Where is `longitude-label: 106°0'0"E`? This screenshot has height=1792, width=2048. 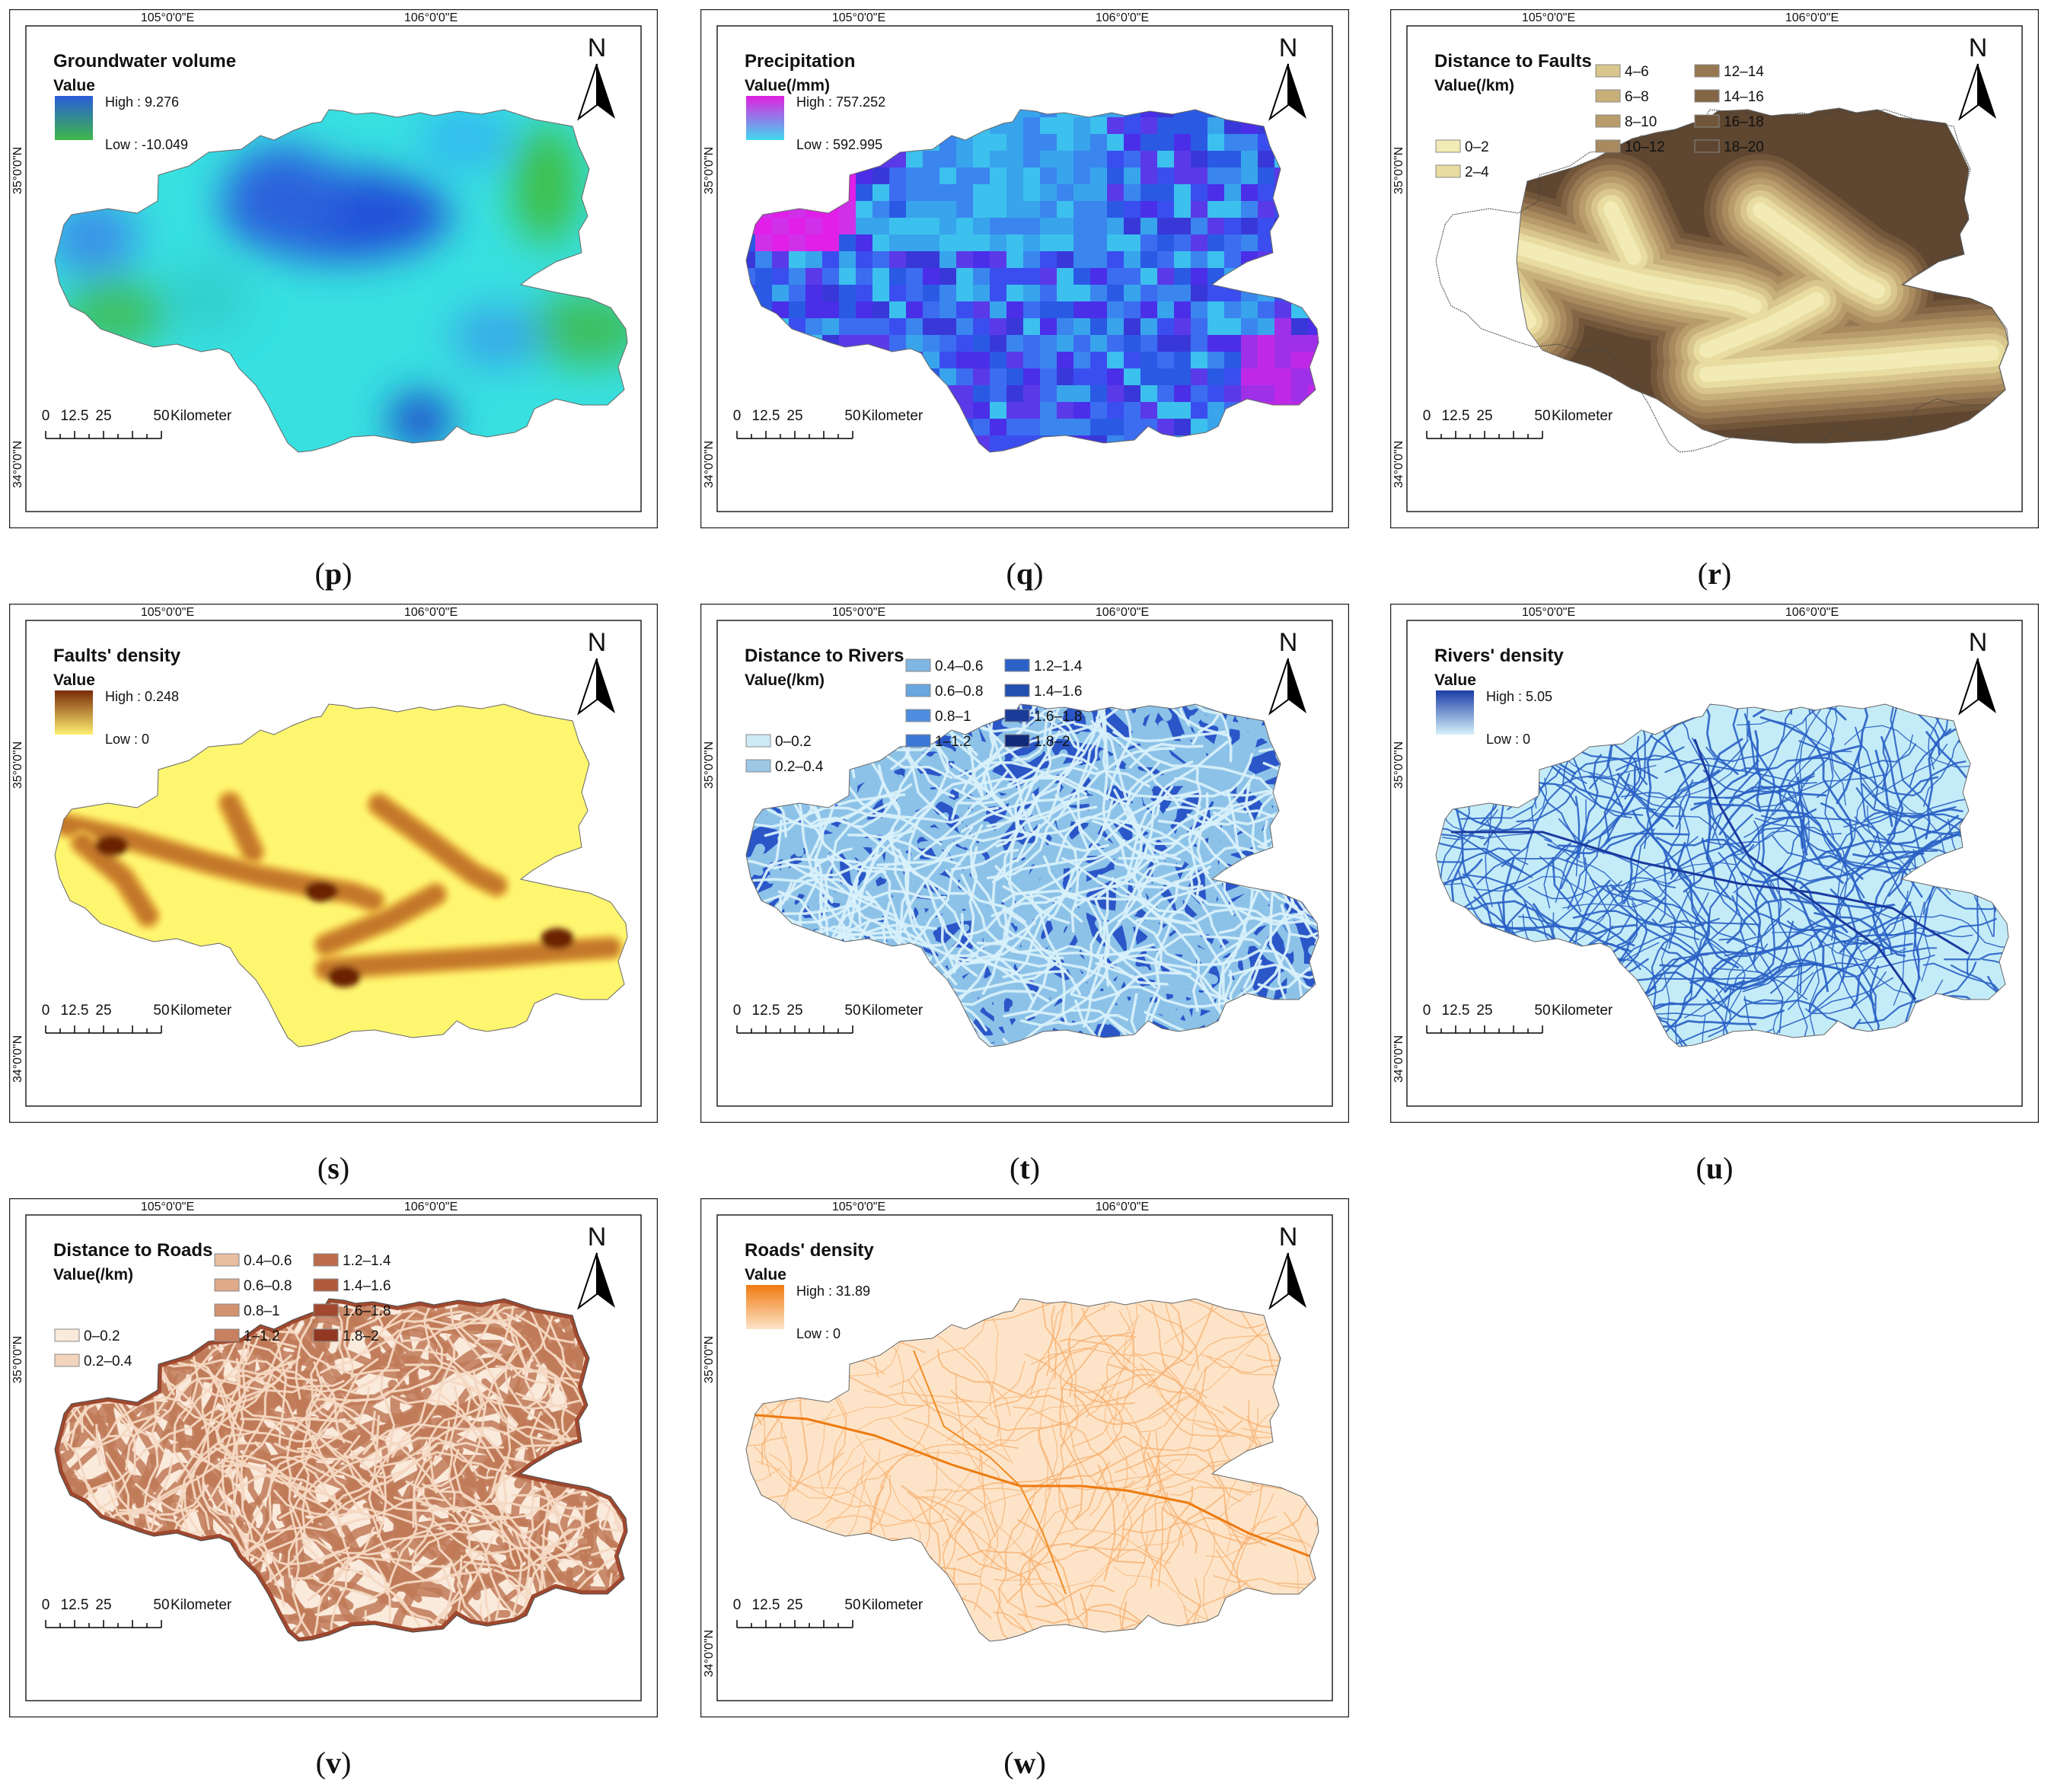
longitude-label: 106°0'0"E is located at coordinates (431, 17).